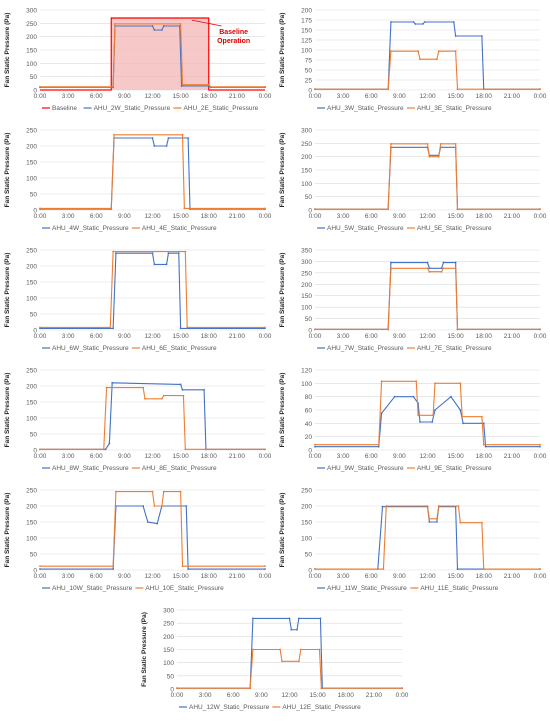  I want to click on x-tick-label: 15:00, so click(455, 576).